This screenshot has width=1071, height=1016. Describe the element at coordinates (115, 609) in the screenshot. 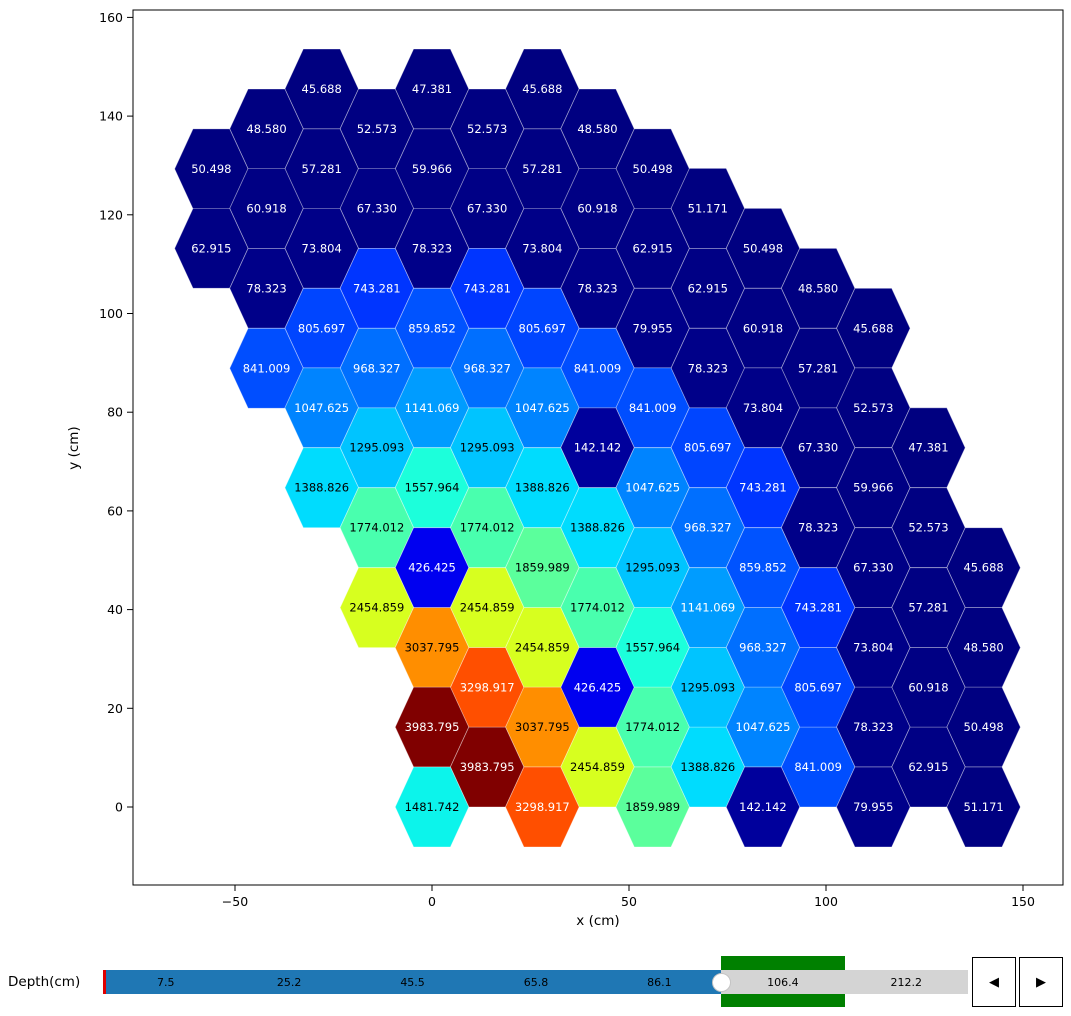

I see `y-tick-label: 40` at that location.